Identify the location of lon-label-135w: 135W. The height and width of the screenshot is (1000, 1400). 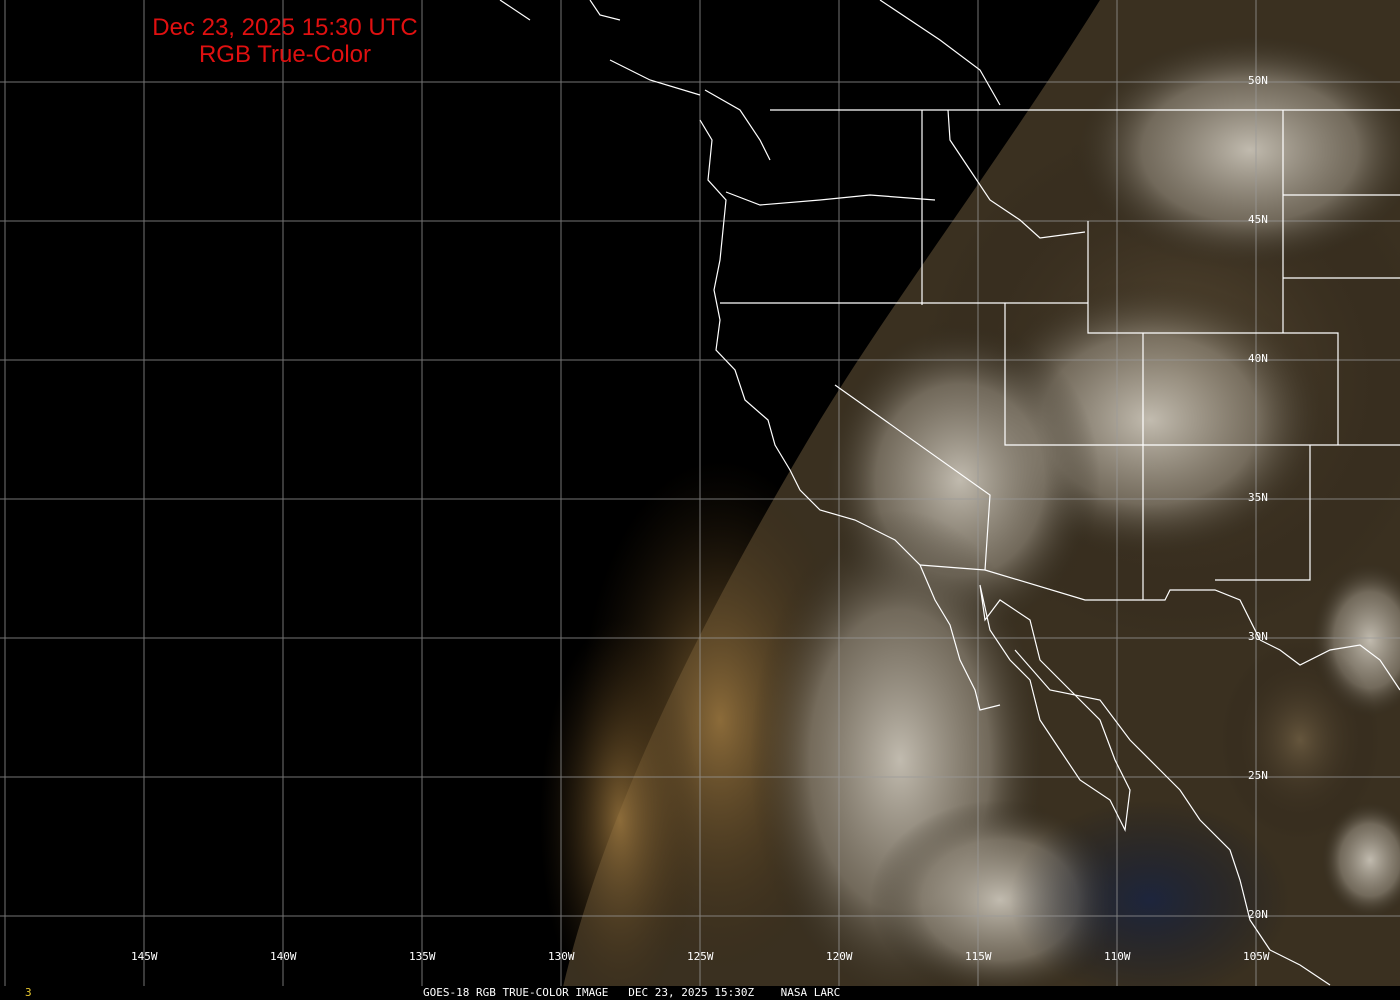
(422, 956).